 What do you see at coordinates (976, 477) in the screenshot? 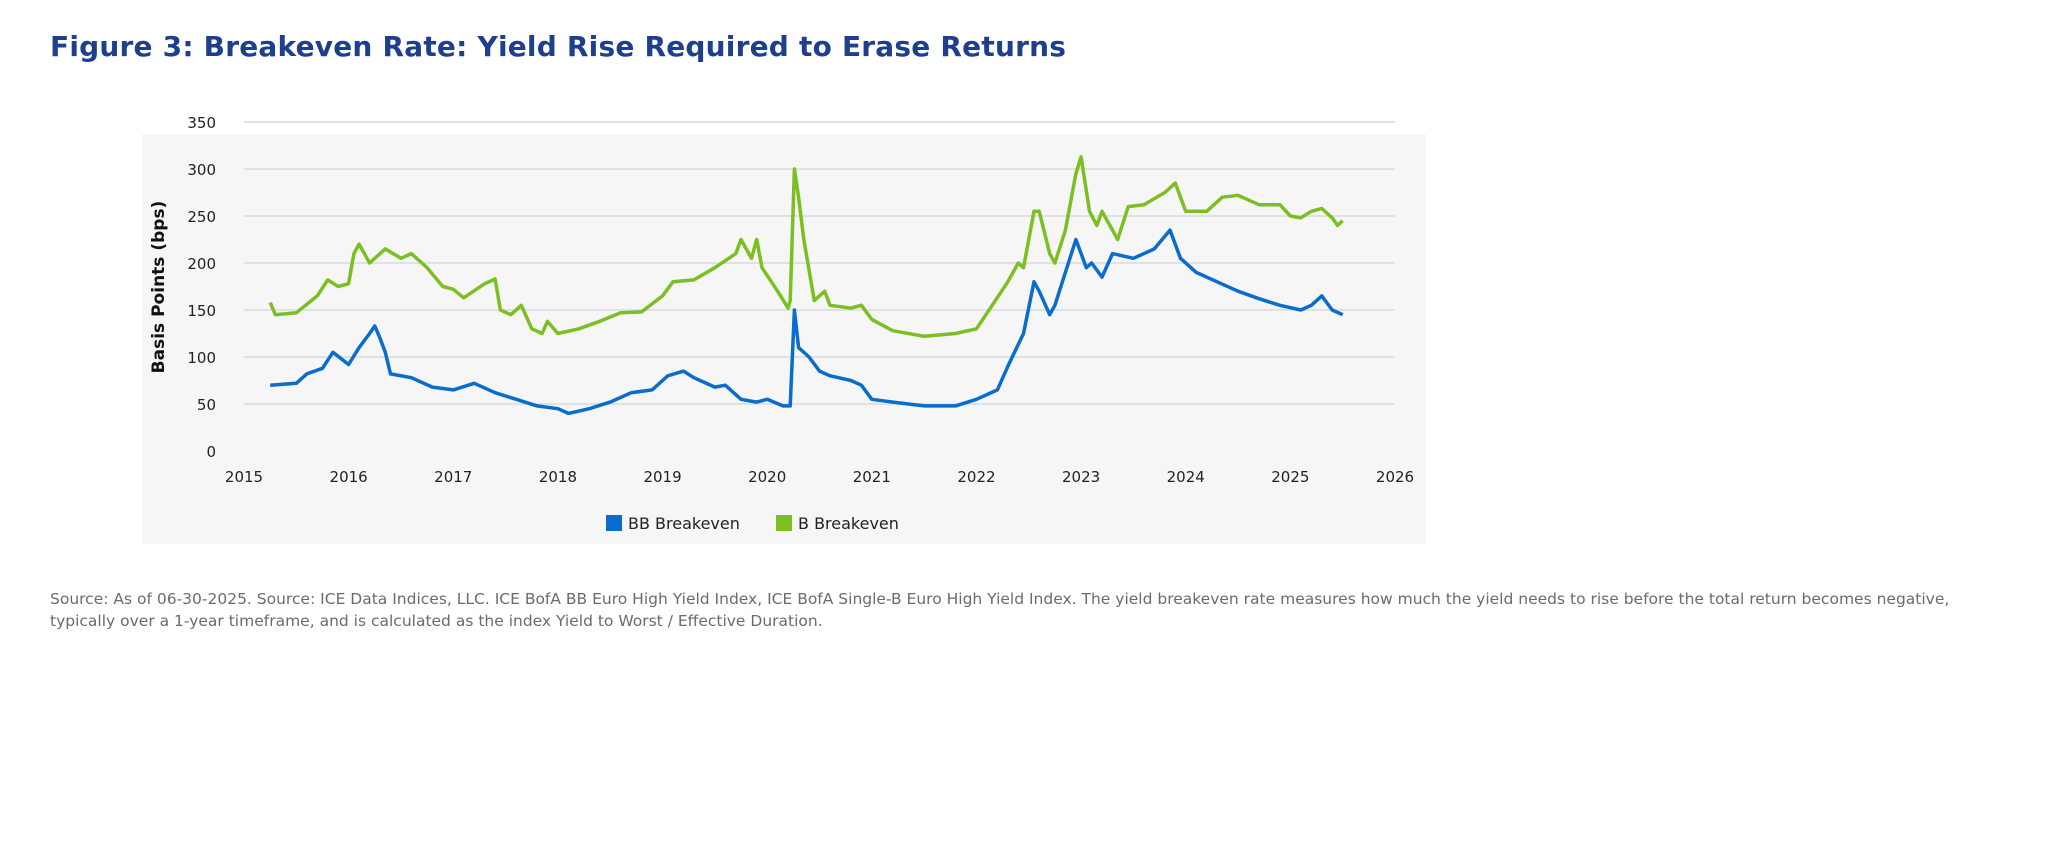
I see `x-tick-label: 2022` at bounding box center [976, 477].